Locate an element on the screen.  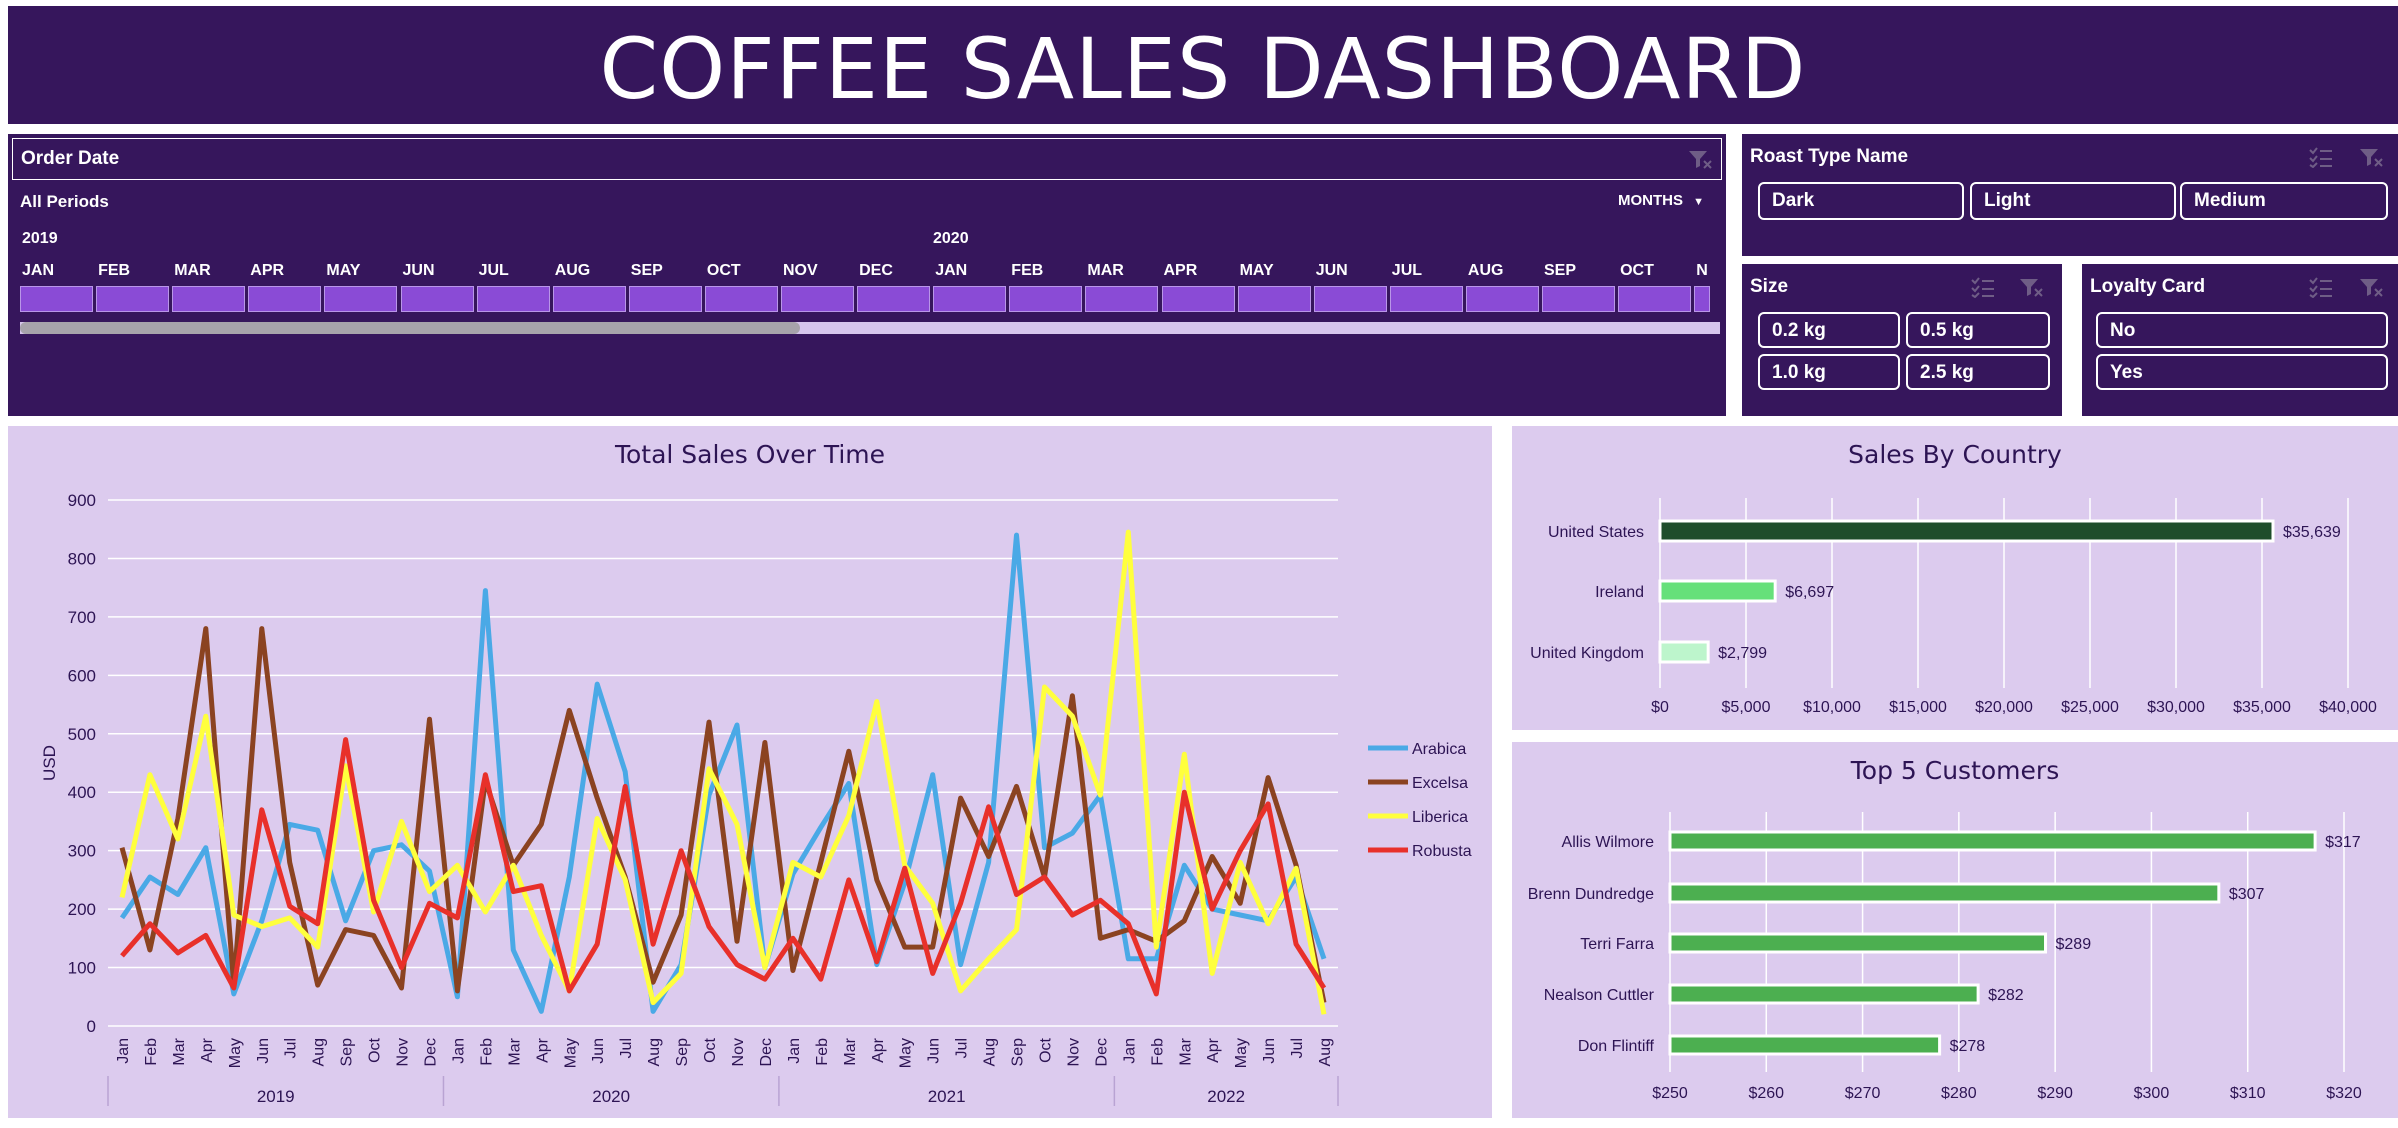
timeline-month-label: SEP is located at coordinates (646, 270).